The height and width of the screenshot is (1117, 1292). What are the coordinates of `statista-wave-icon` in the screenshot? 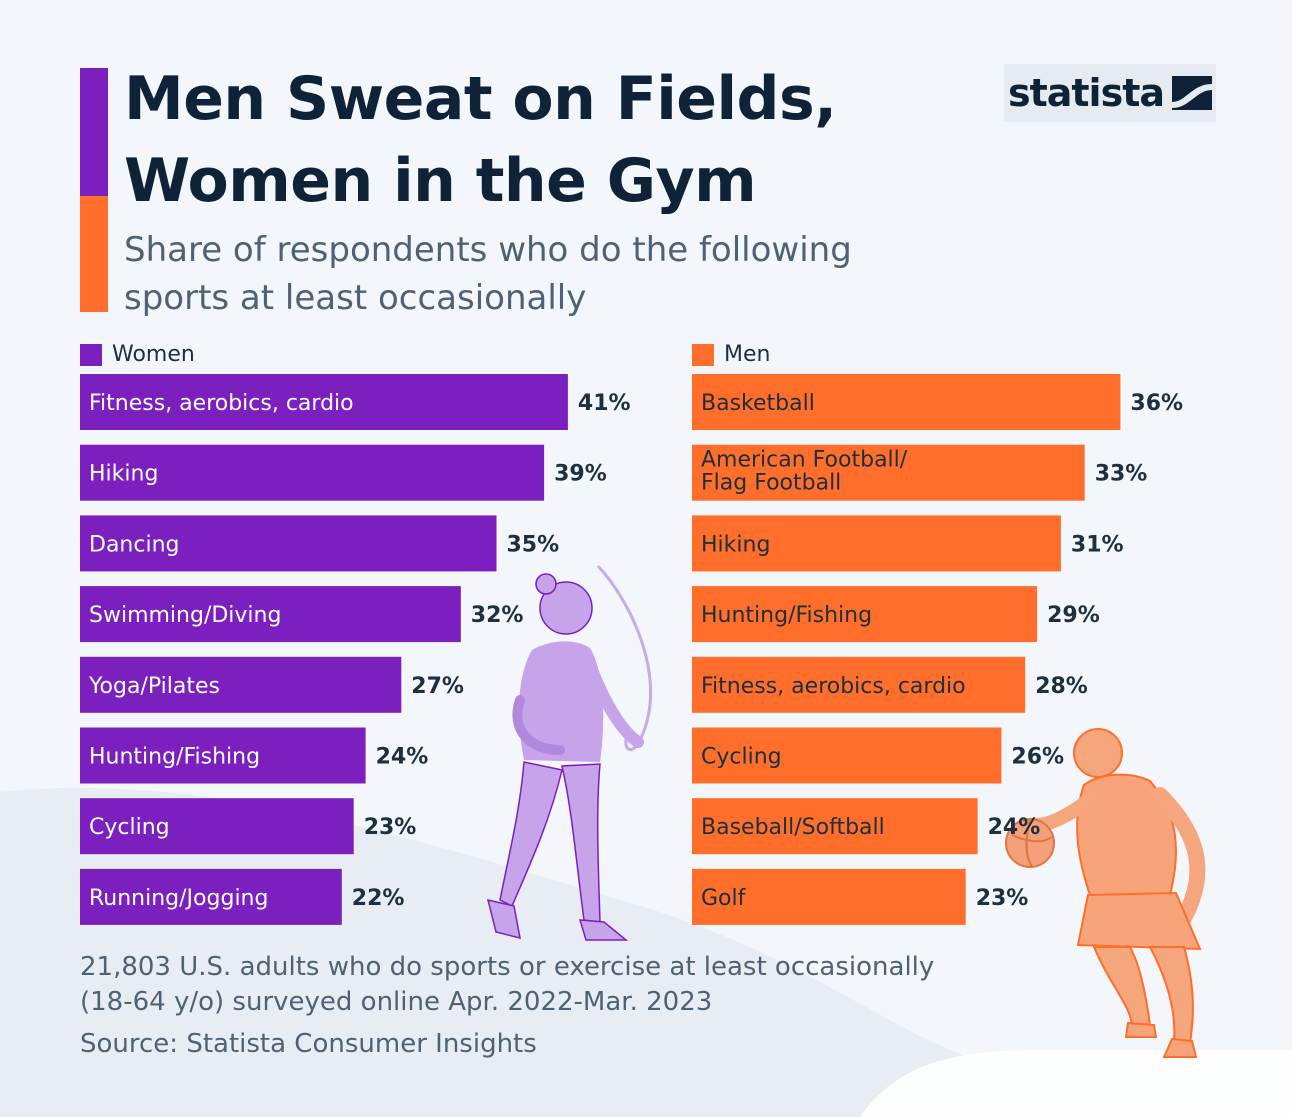 It's located at (1192, 93).